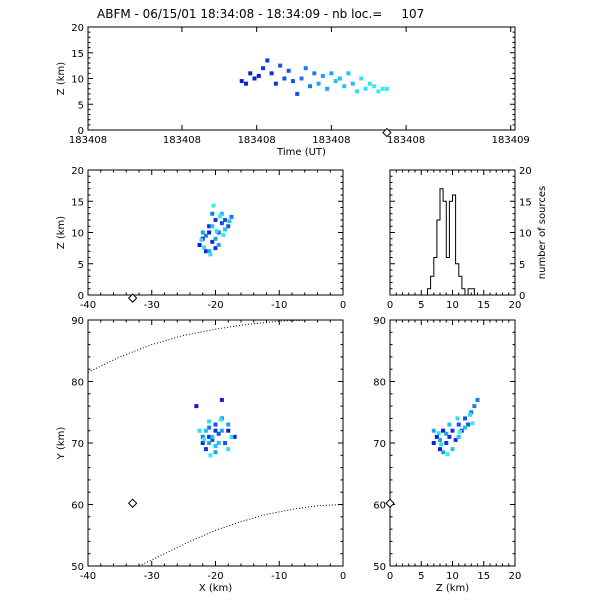  I want to click on z-y-frame, so click(452, 443).